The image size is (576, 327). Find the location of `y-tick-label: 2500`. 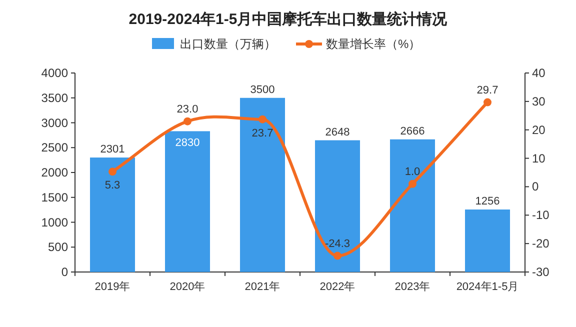

y-tick-label: 2500 is located at coordinates (54, 147).